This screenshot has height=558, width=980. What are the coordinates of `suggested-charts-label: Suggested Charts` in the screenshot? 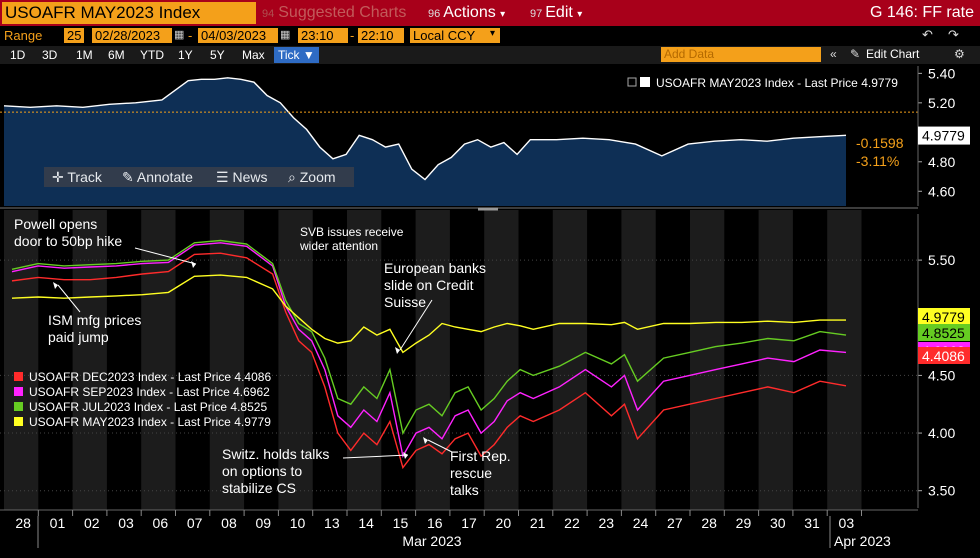 It's located at (342, 12).